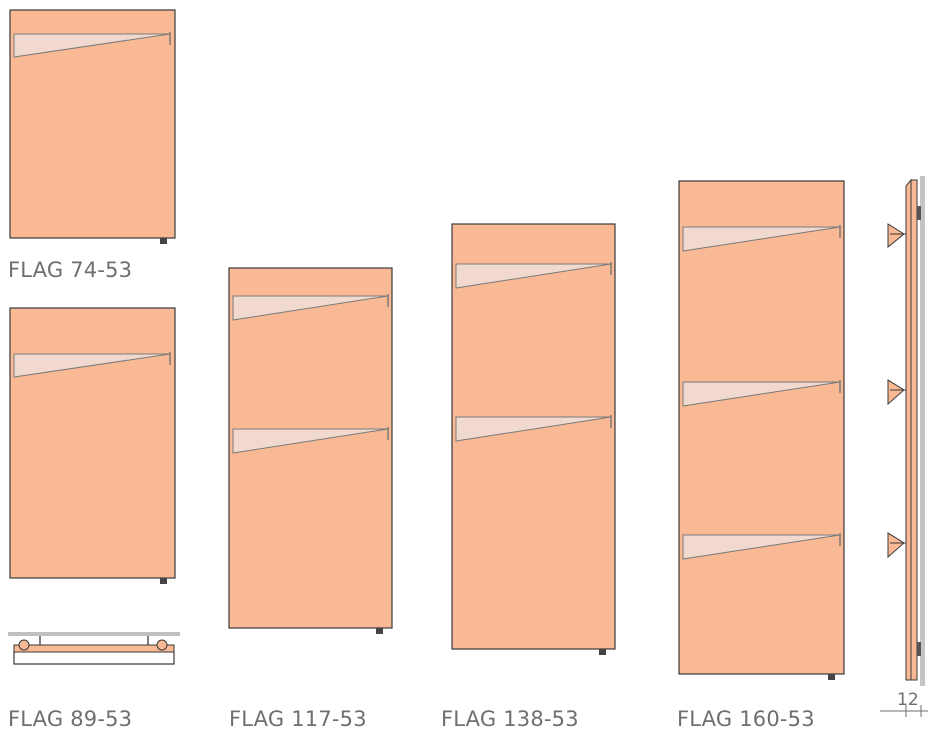  Describe the element at coordinates (908, 700) in the screenshot. I see `side-dimension-label: 12` at that location.